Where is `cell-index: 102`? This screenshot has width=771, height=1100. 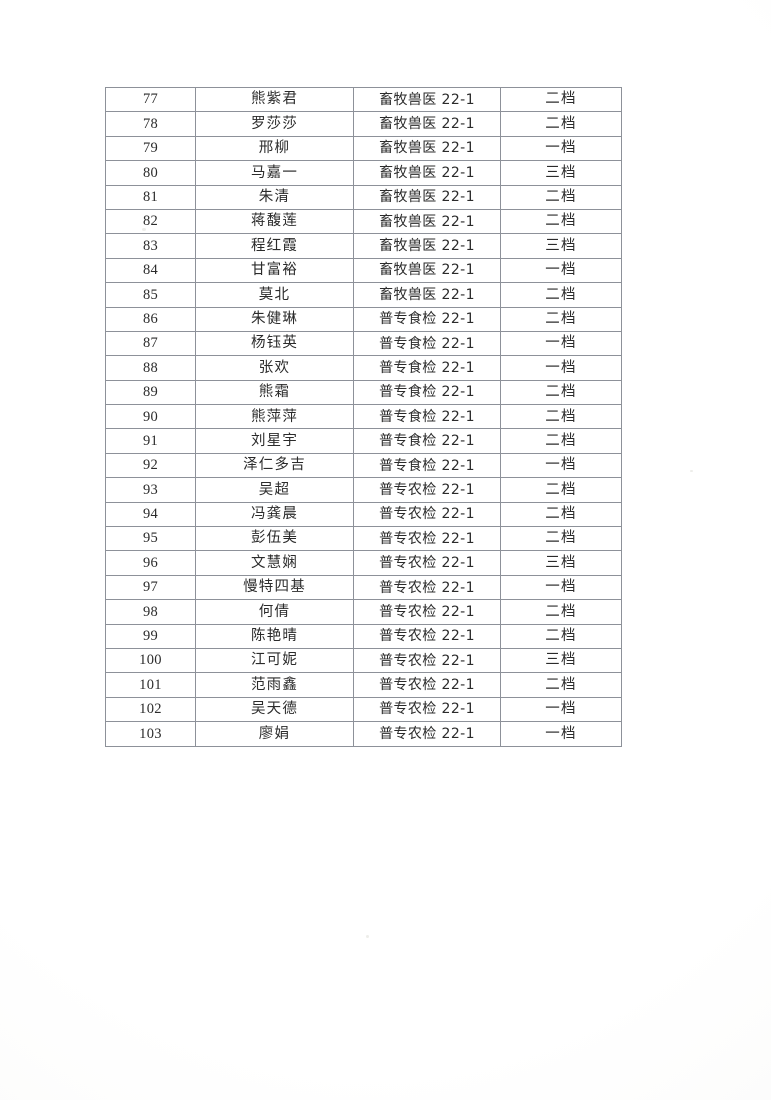 cell-index: 102 is located at coordinates (150, 709).